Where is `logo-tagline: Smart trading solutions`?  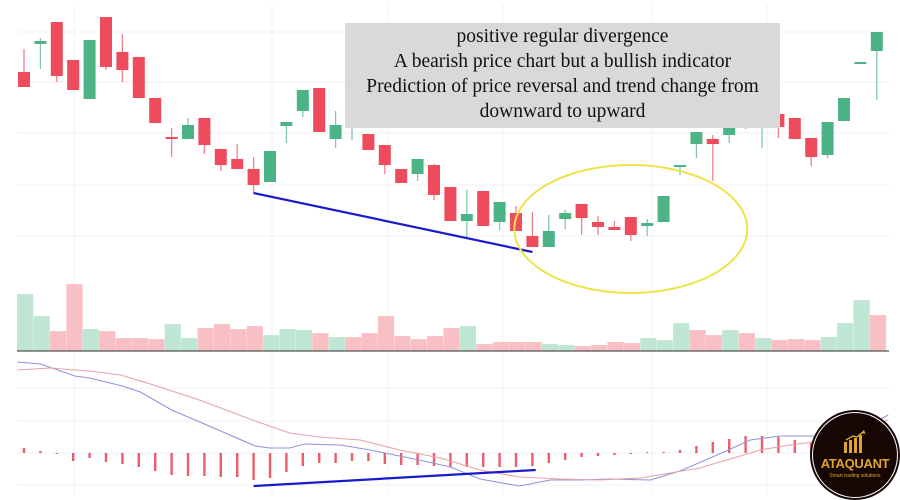
logo-tagline: Smart trading solutions is located at coordinates (855, 476).